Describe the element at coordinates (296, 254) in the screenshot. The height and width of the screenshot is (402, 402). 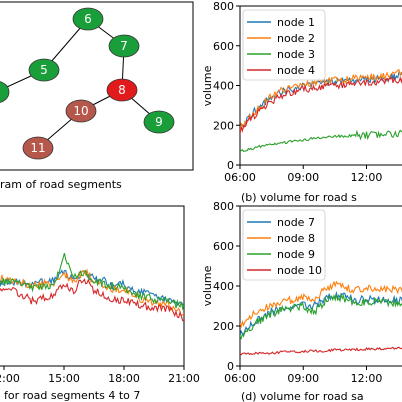
I see `legend-label: node 9` at that location.